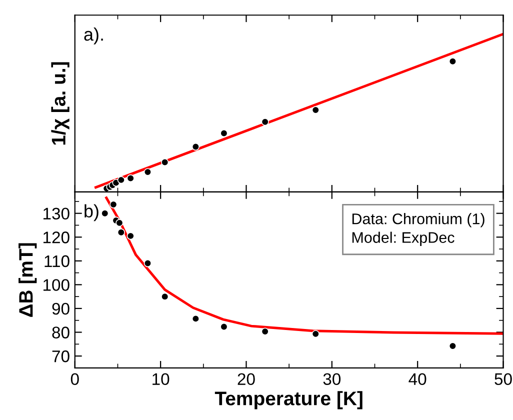  I want to click on y-axis-title: ΔB [mT], so click(27, 280).